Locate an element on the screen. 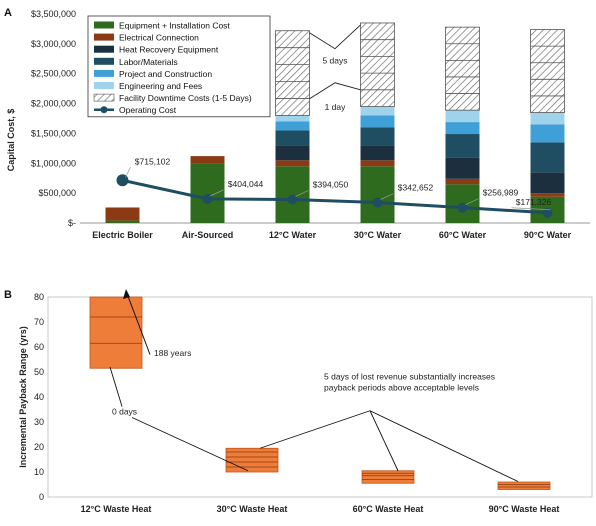  operating-cost-data-label: $404,044 is located at coordinates (246, 184).